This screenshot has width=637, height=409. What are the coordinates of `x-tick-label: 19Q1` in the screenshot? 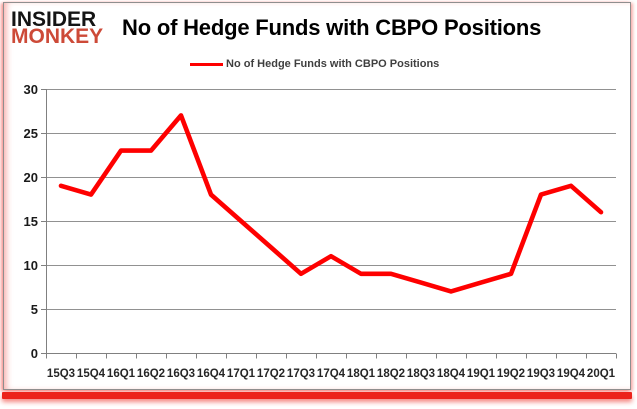 It's located at (481, 374).